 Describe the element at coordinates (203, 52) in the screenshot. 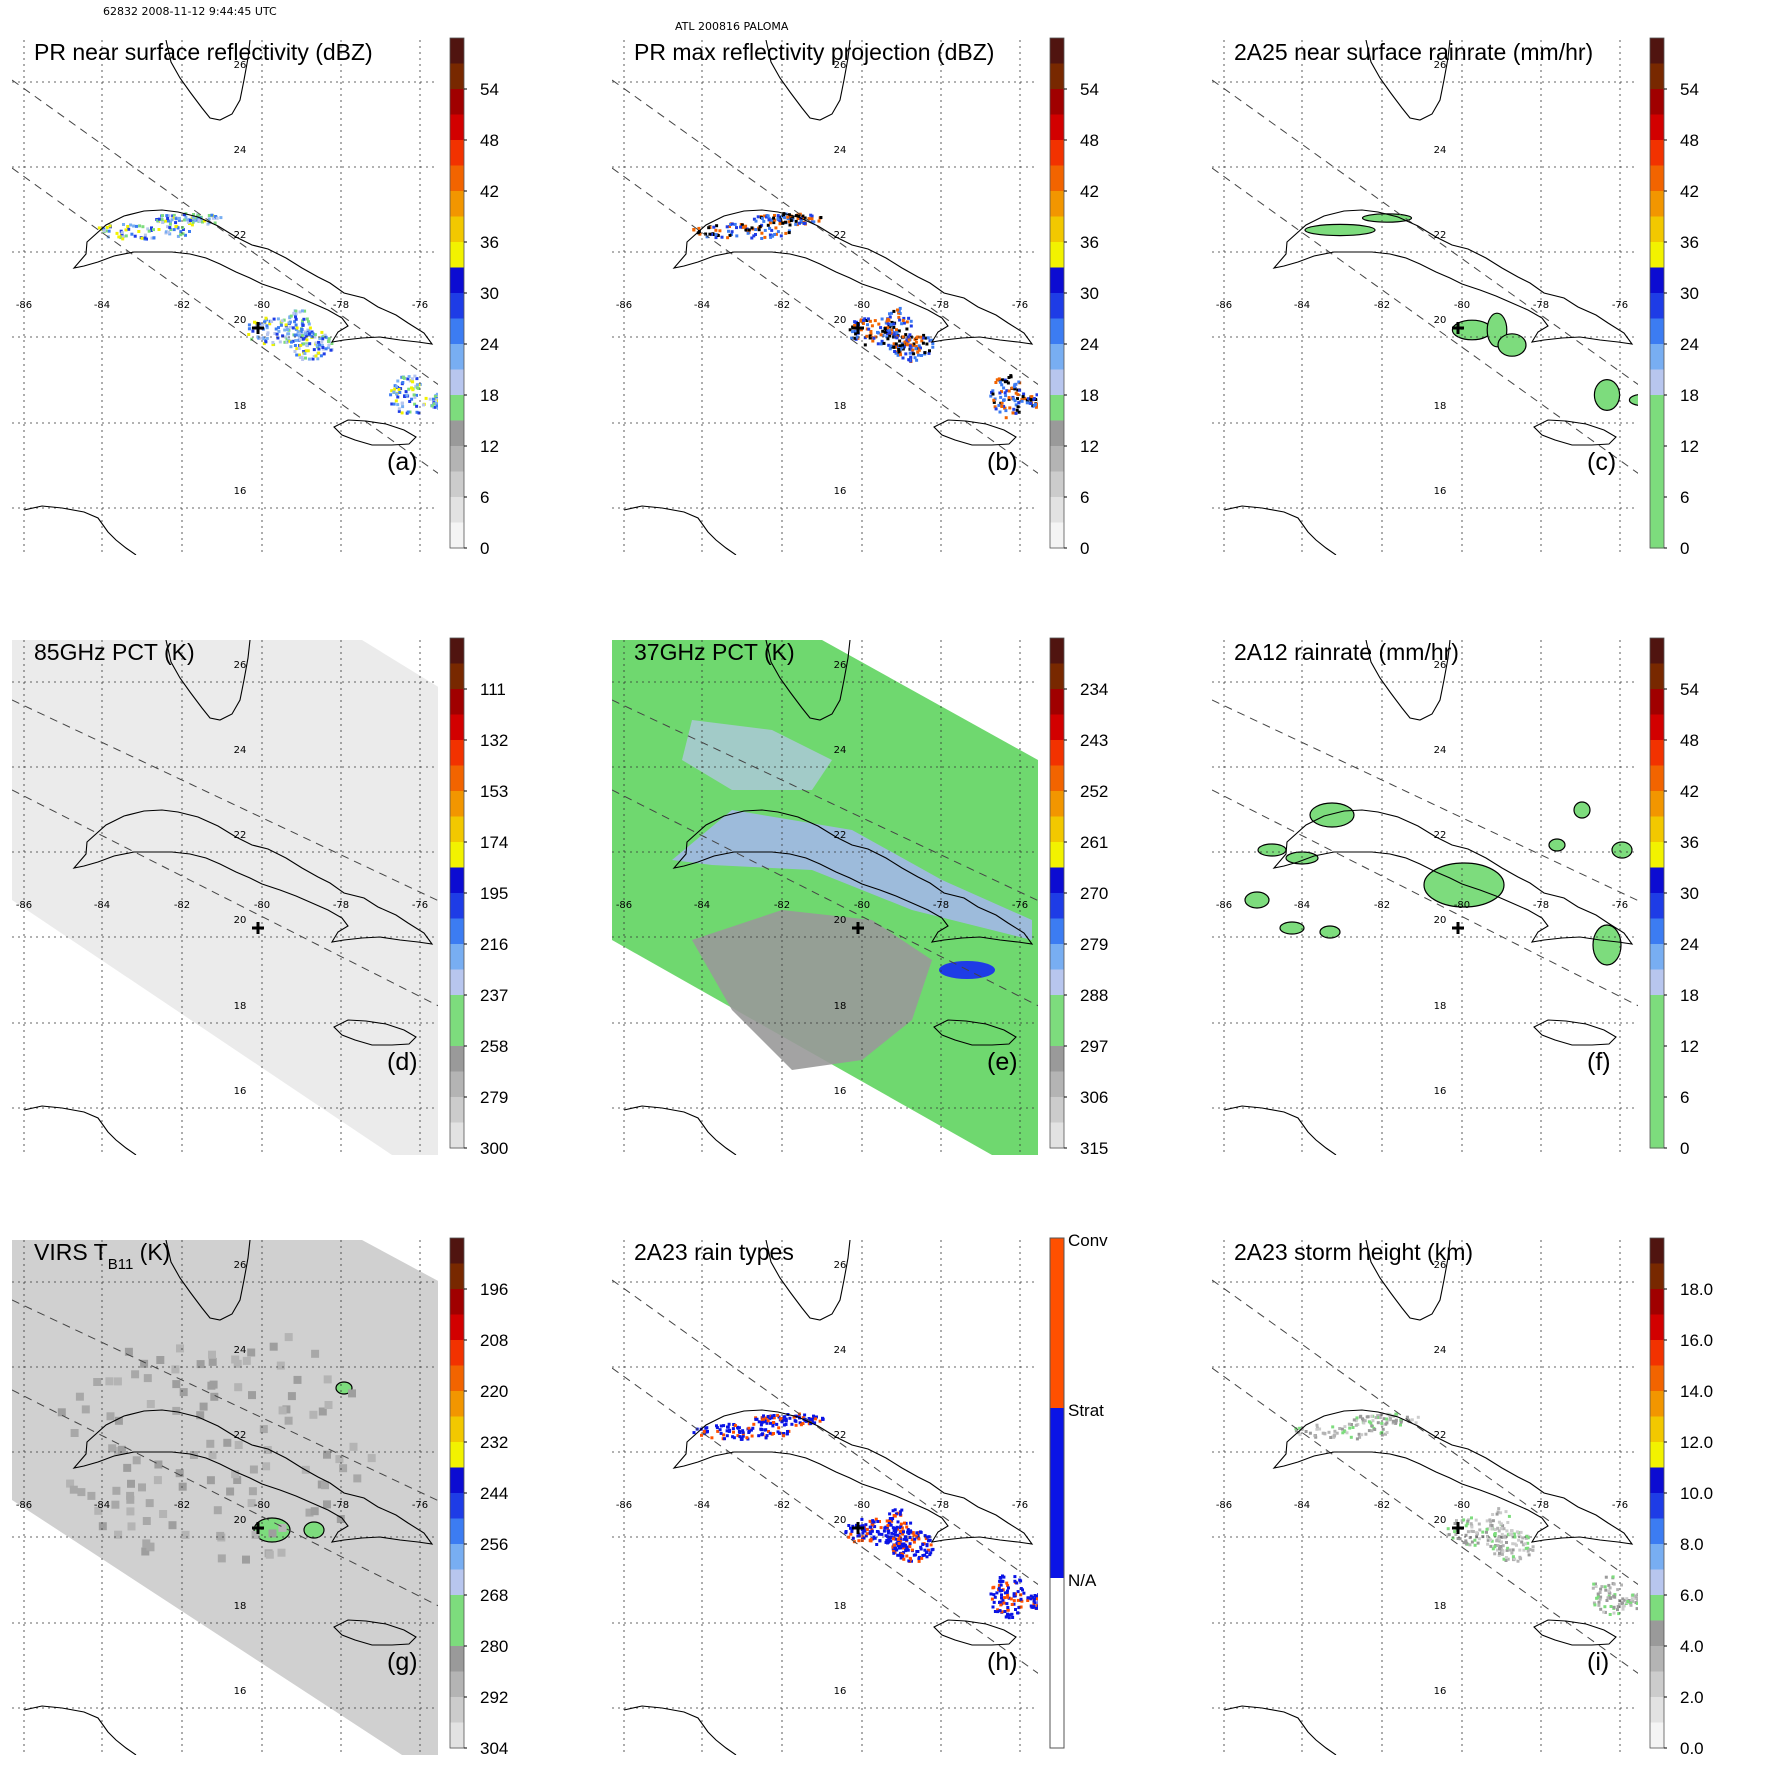

I see `panel-title: PR near surface reflectivity (dBZ)` at that location.